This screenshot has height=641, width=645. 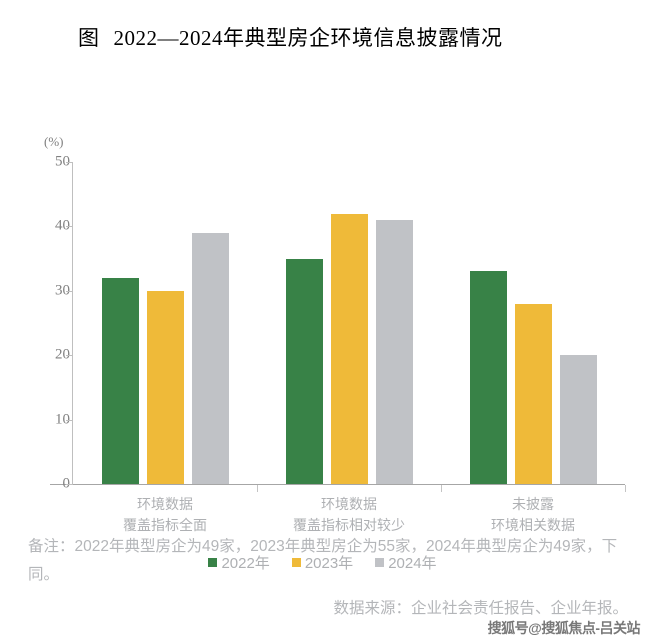 I want to click on y-axis-line, so click(x=72, y=323).